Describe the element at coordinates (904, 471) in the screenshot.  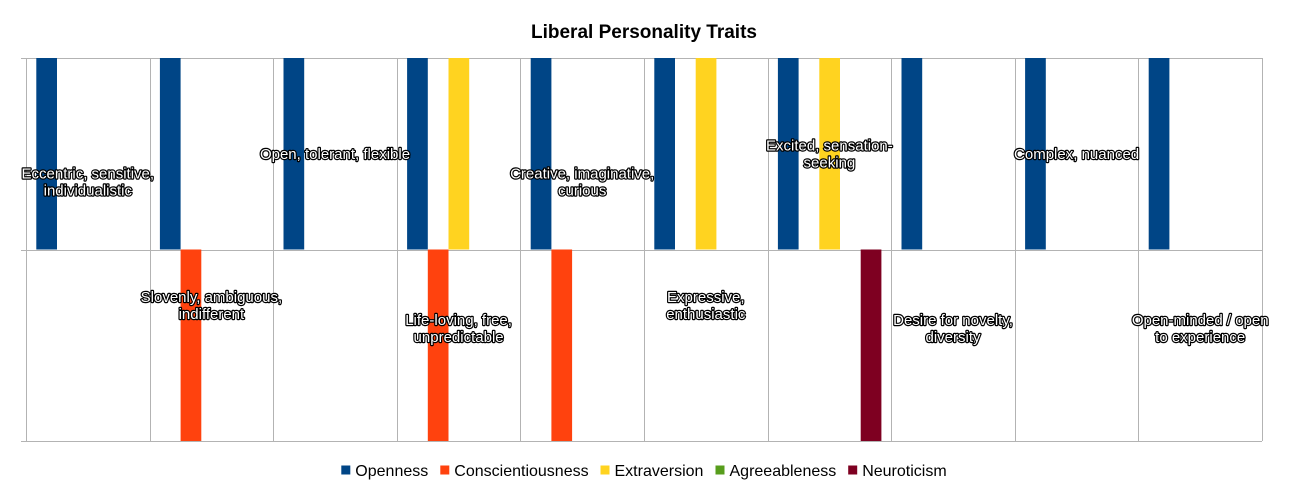
I see `legend-label-neuroticism: Neuroticism` at that location.